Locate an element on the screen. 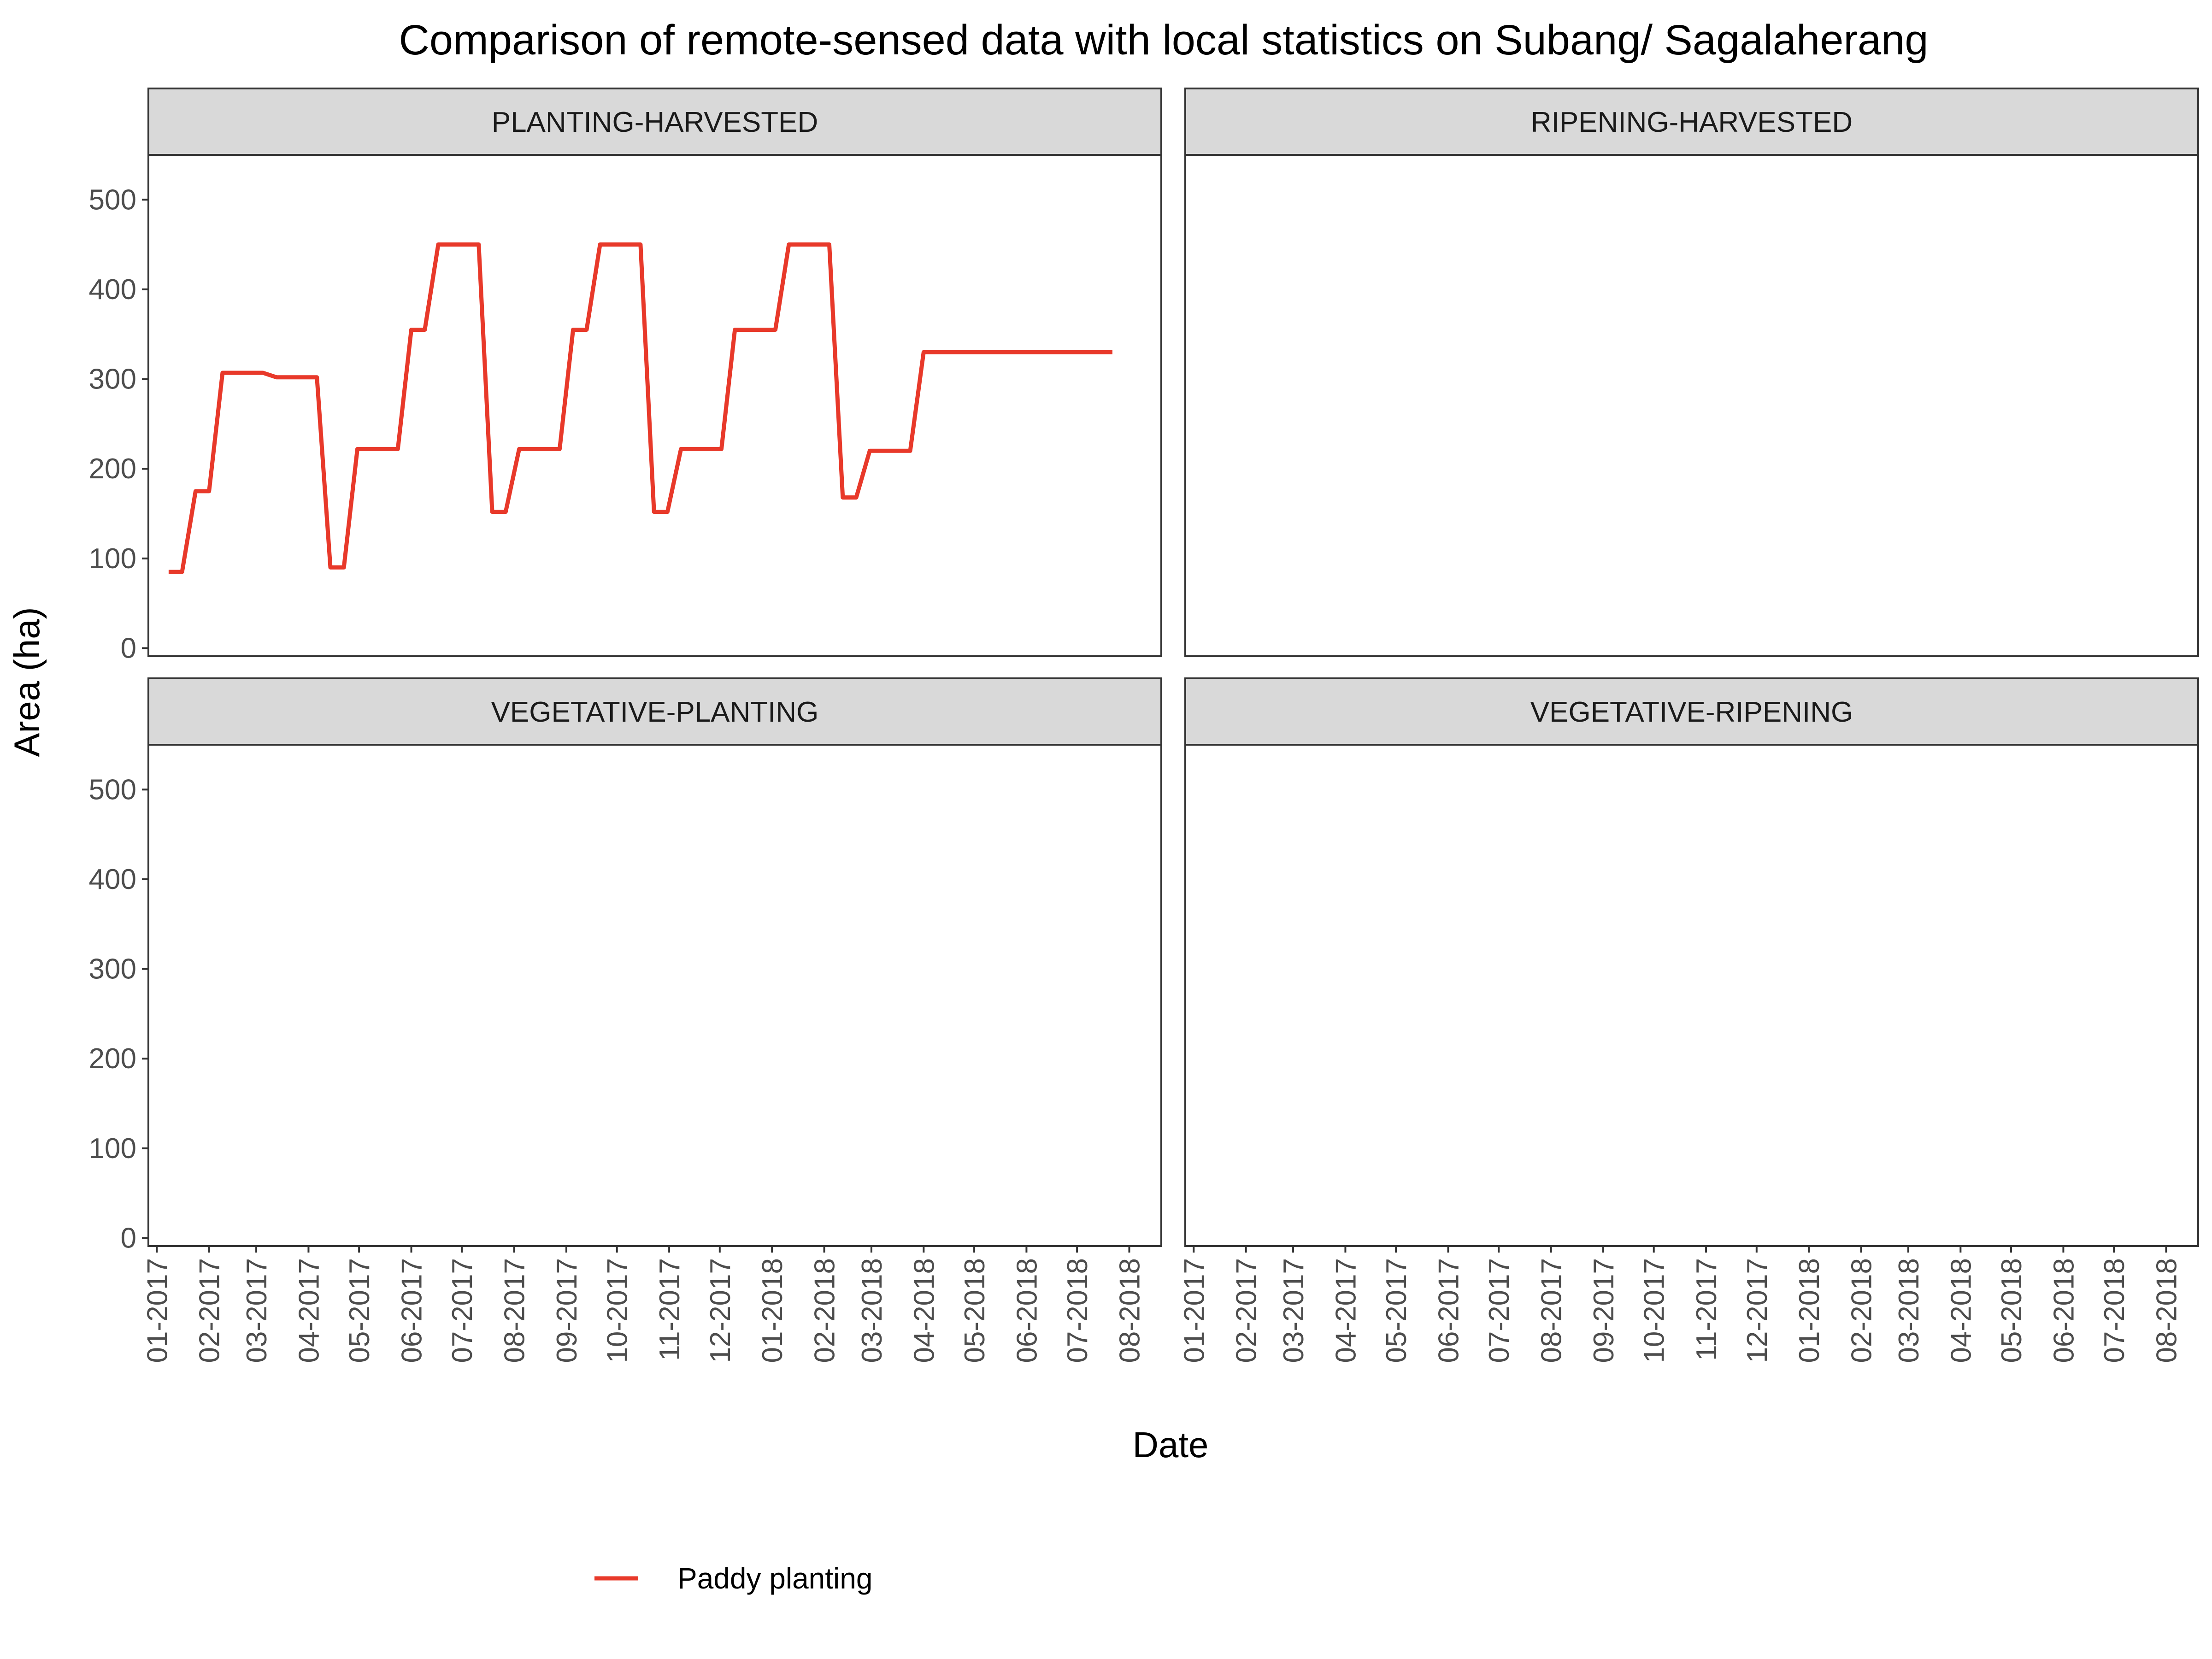 The height and width of the screenshot is (1659, 2212). legend: Paddy planting is located at coordinates (733, 1578).